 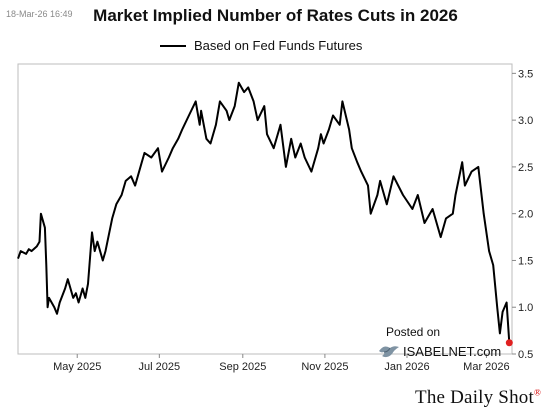 What do you see at coordinates (173, 45) in the screenshot?
I see `legend-swatch` at bounding box center [173, 45].